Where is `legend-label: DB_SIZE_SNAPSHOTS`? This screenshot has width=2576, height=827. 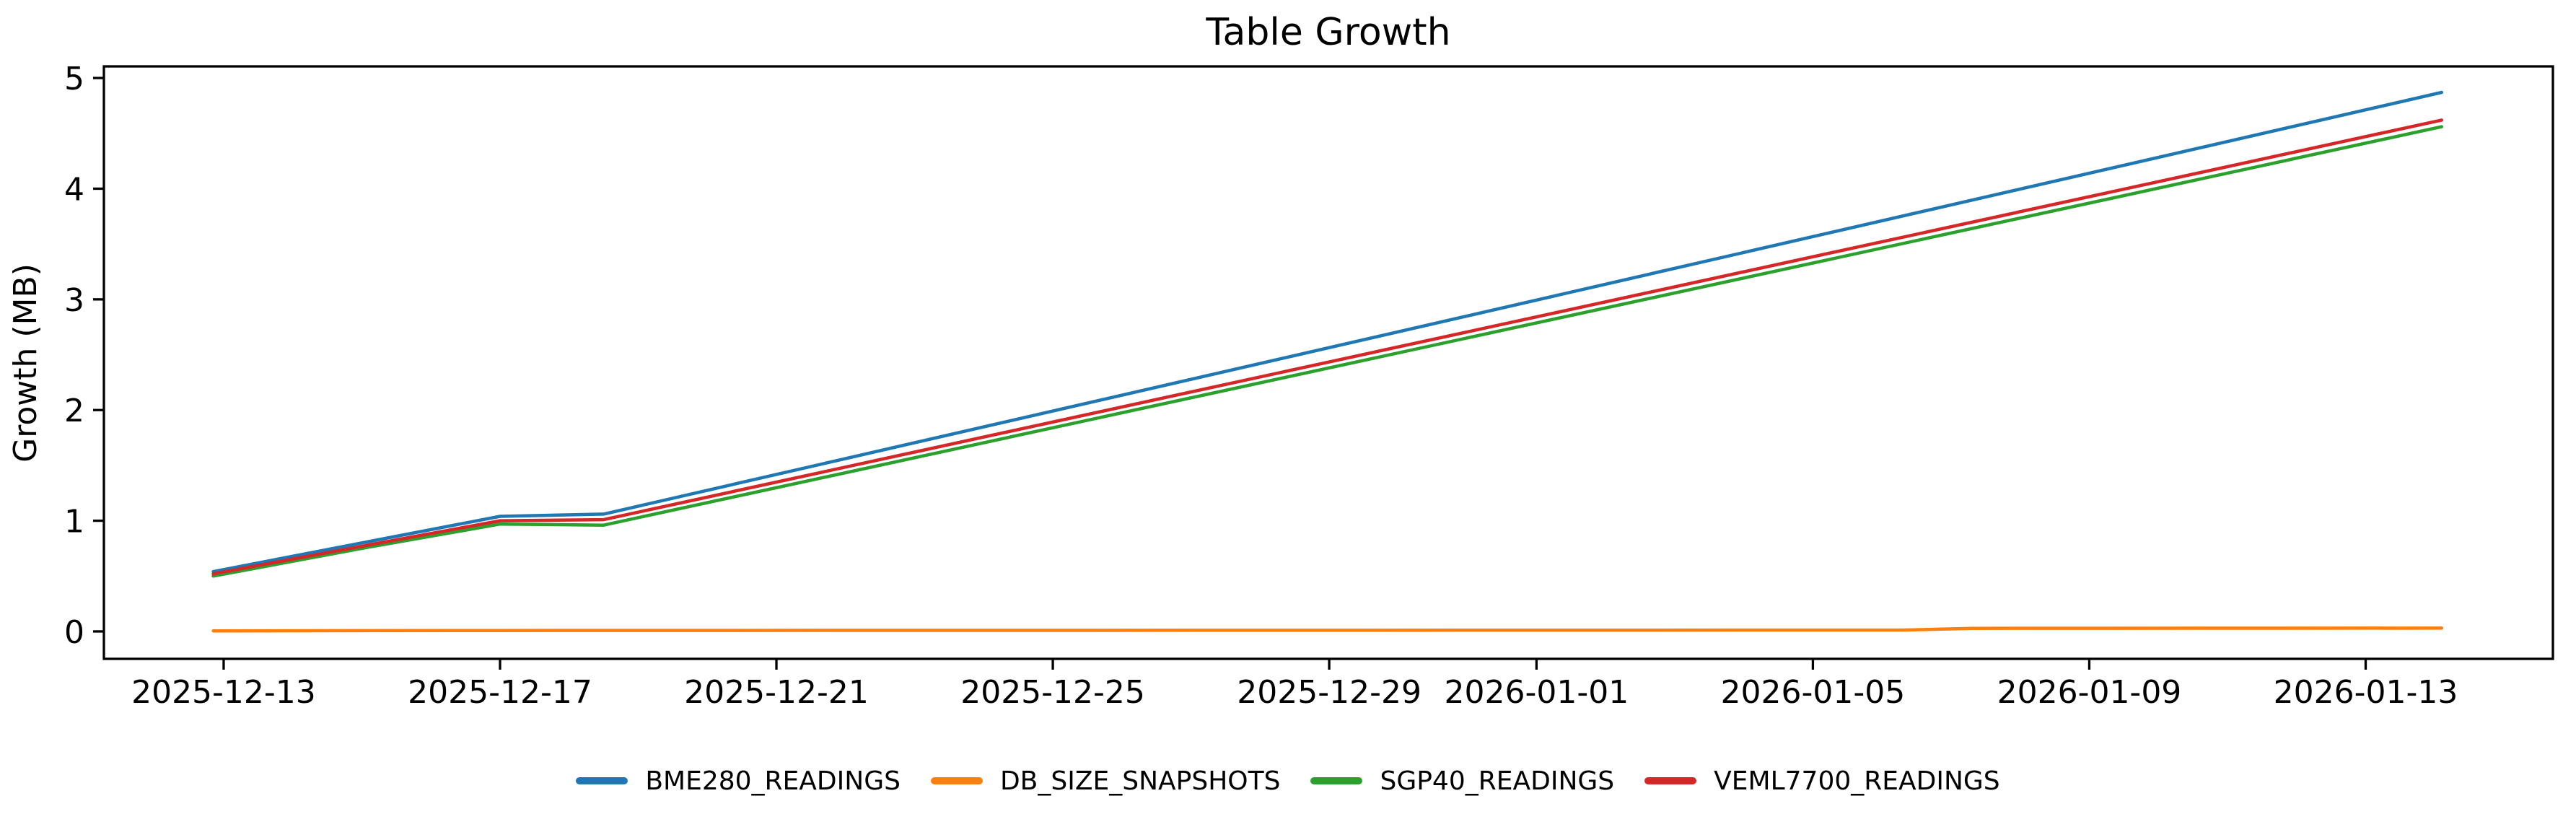
legend-label: DB_SIZE_SNAPSHOTS is located at coordinates (1140, 781).